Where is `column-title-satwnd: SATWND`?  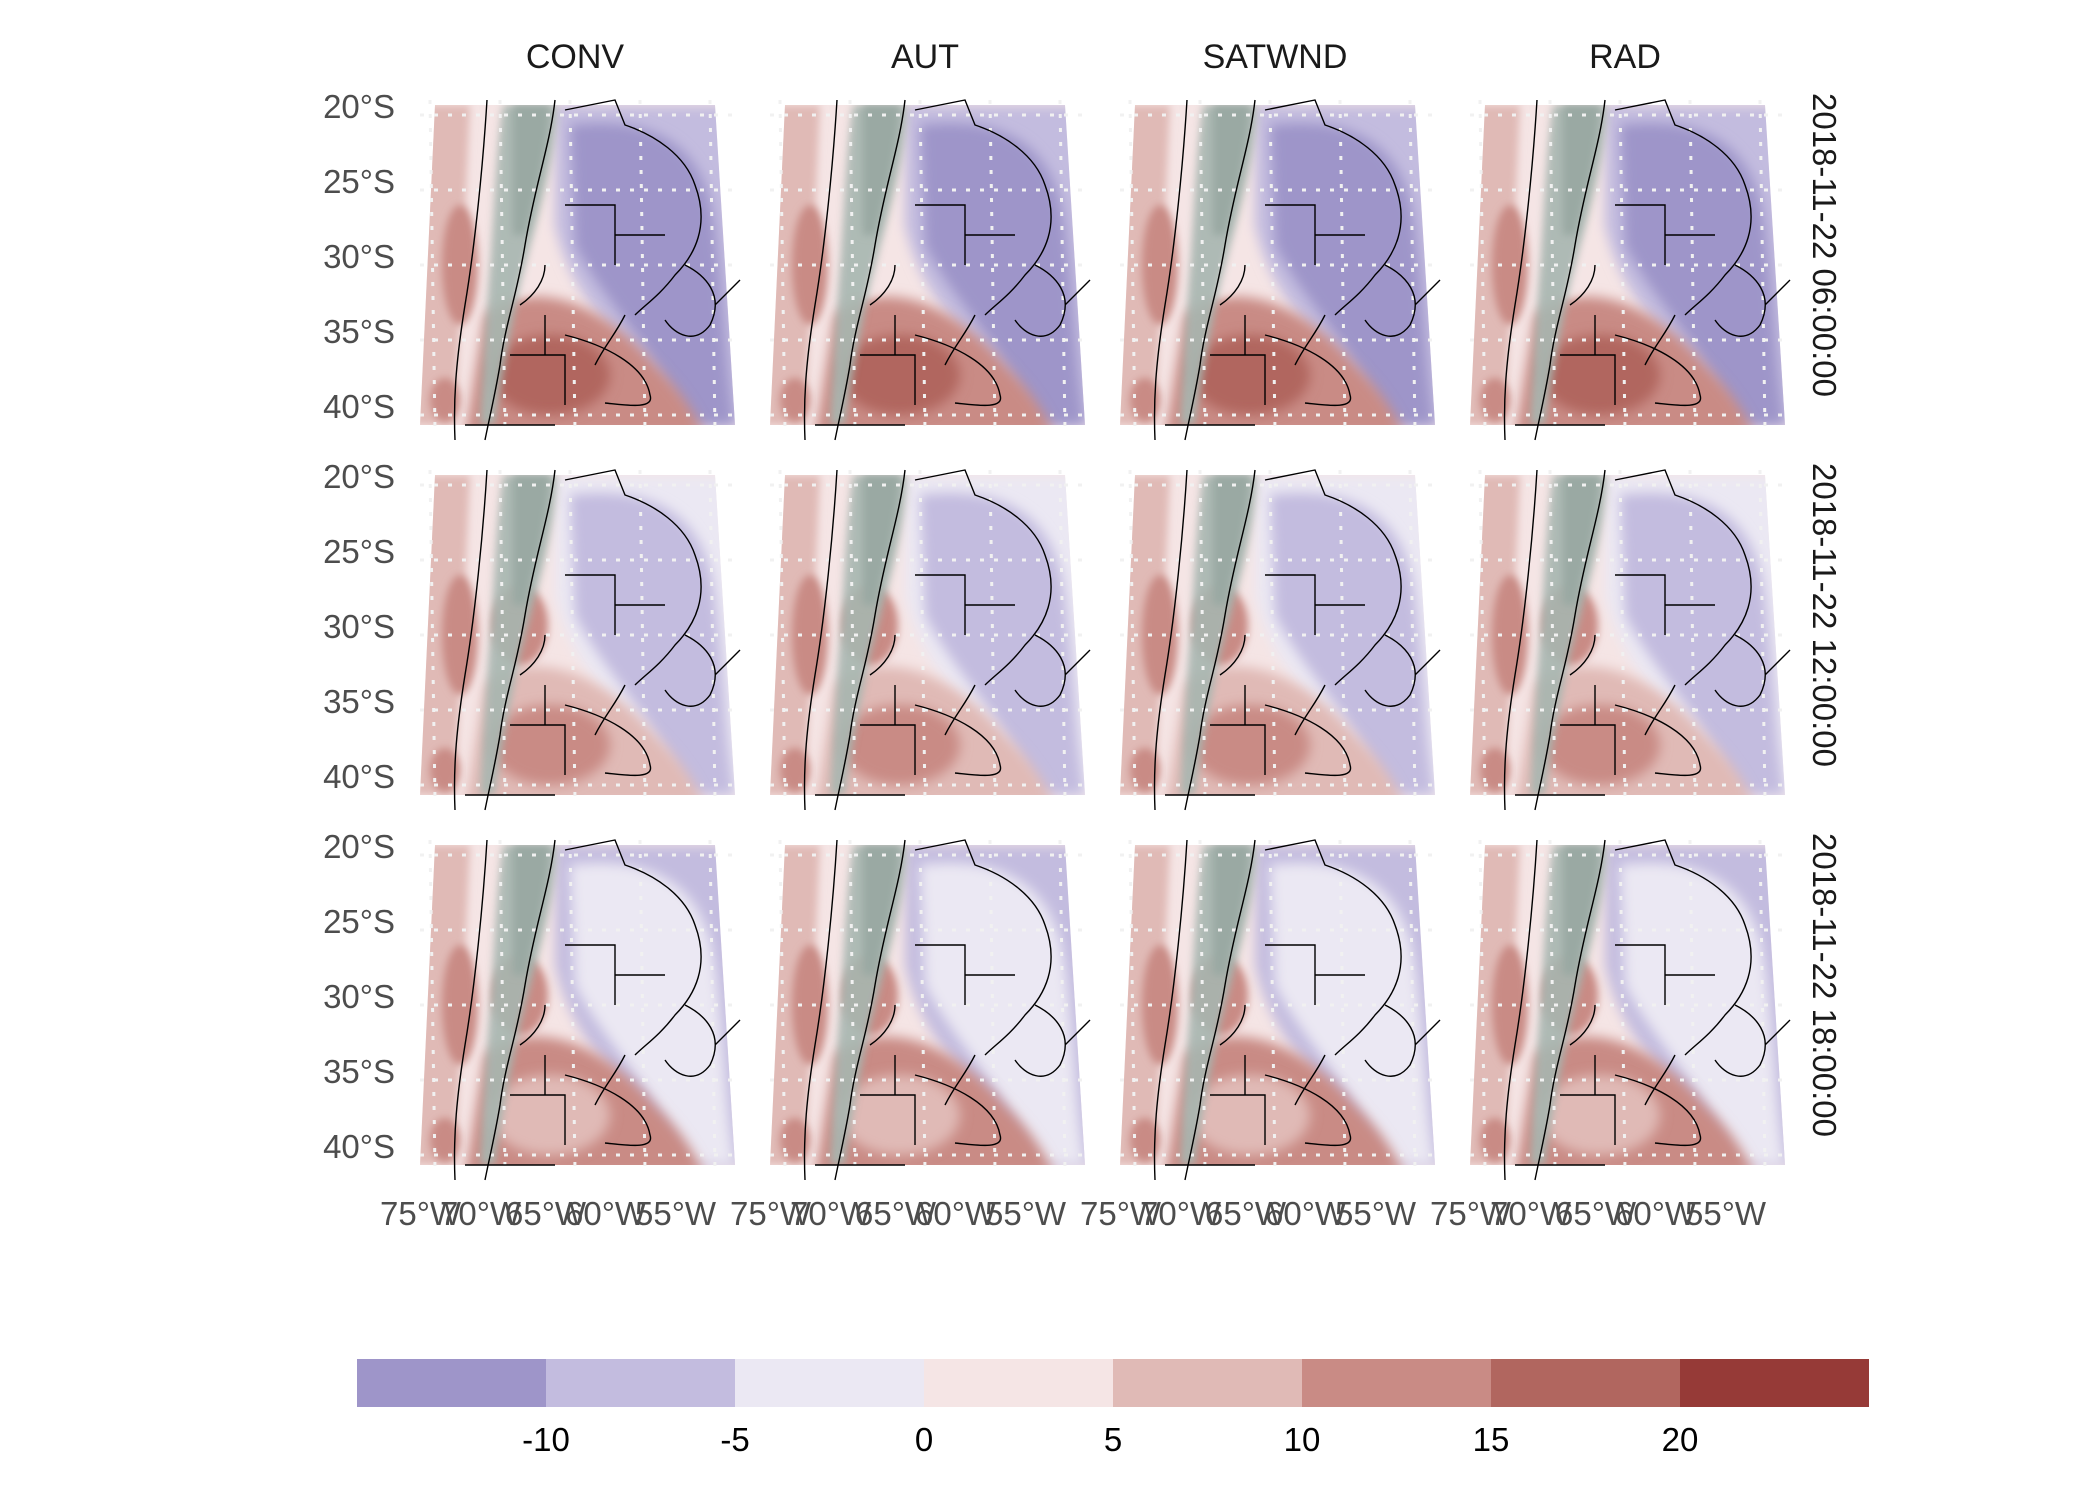
column-title-satwnd: SATWND is located at coordinates (1275, 57).